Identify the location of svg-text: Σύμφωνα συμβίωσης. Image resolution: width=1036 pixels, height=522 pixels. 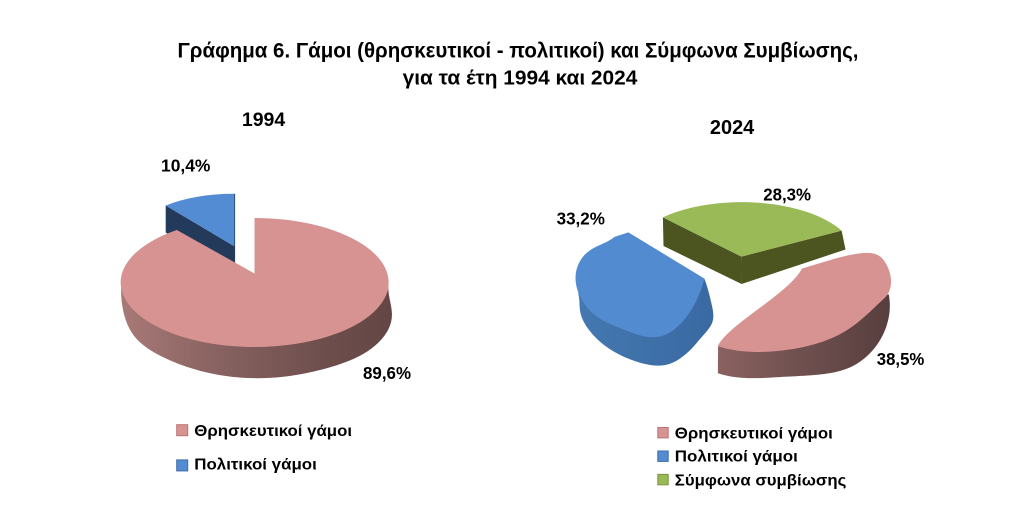
(761, 480).